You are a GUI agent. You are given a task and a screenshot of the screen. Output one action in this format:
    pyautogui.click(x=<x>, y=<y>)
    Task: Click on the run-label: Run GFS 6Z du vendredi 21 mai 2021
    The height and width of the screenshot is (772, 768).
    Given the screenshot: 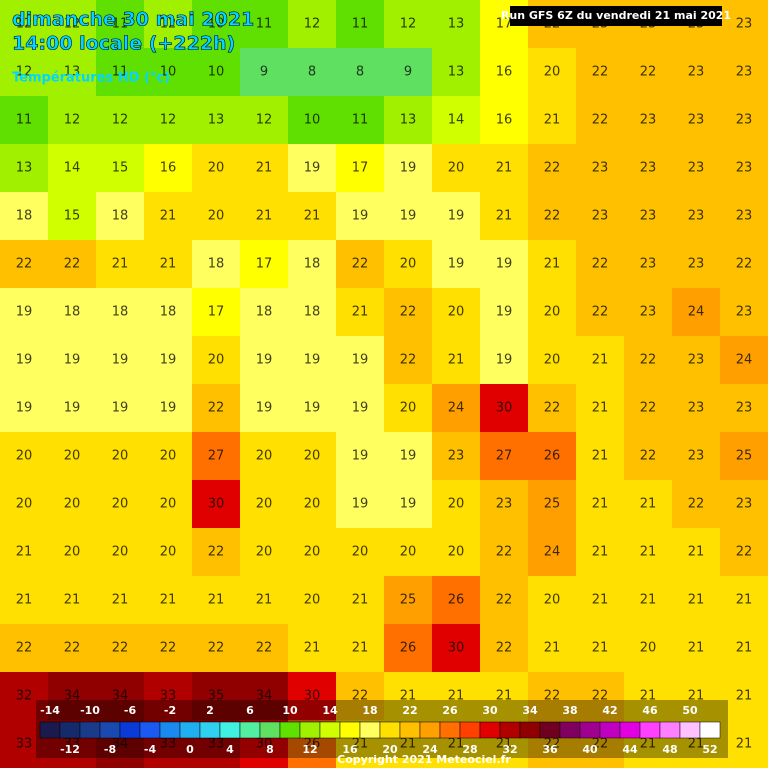 What is the action you would take?
    pyautogui.click(x=616, y=15)
    